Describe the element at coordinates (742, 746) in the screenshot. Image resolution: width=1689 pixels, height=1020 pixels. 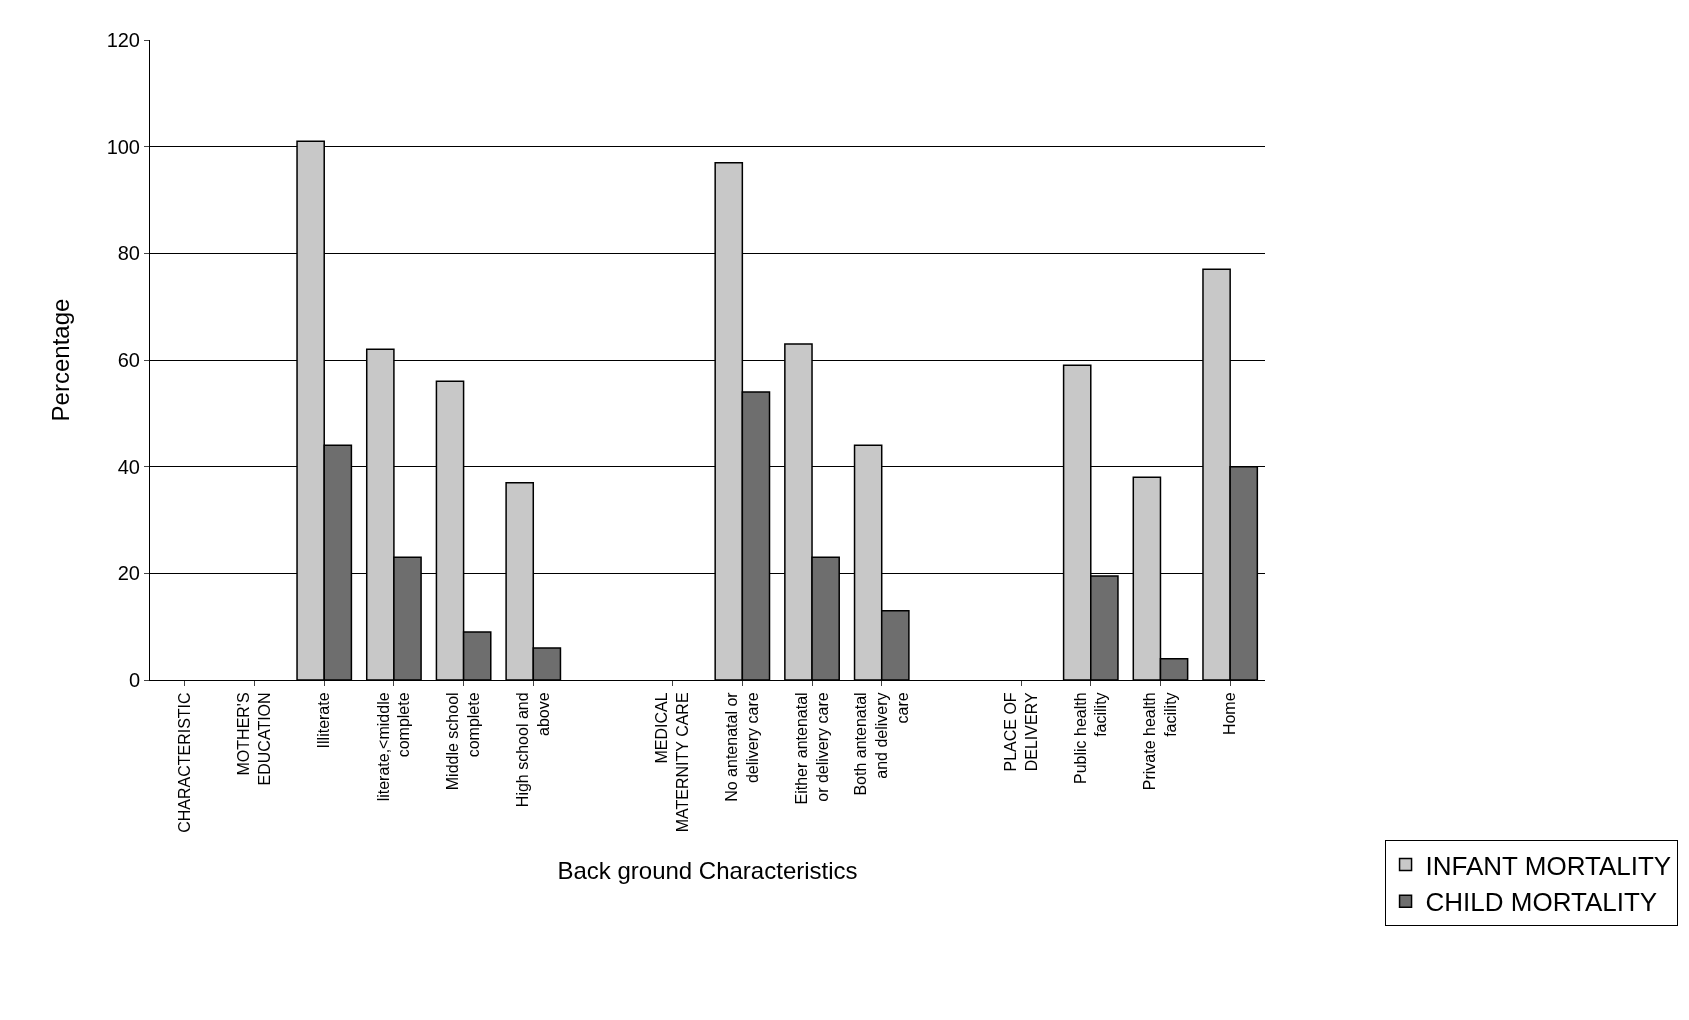
I see `x-tick-label: No antenatal or delivery care` at that location.